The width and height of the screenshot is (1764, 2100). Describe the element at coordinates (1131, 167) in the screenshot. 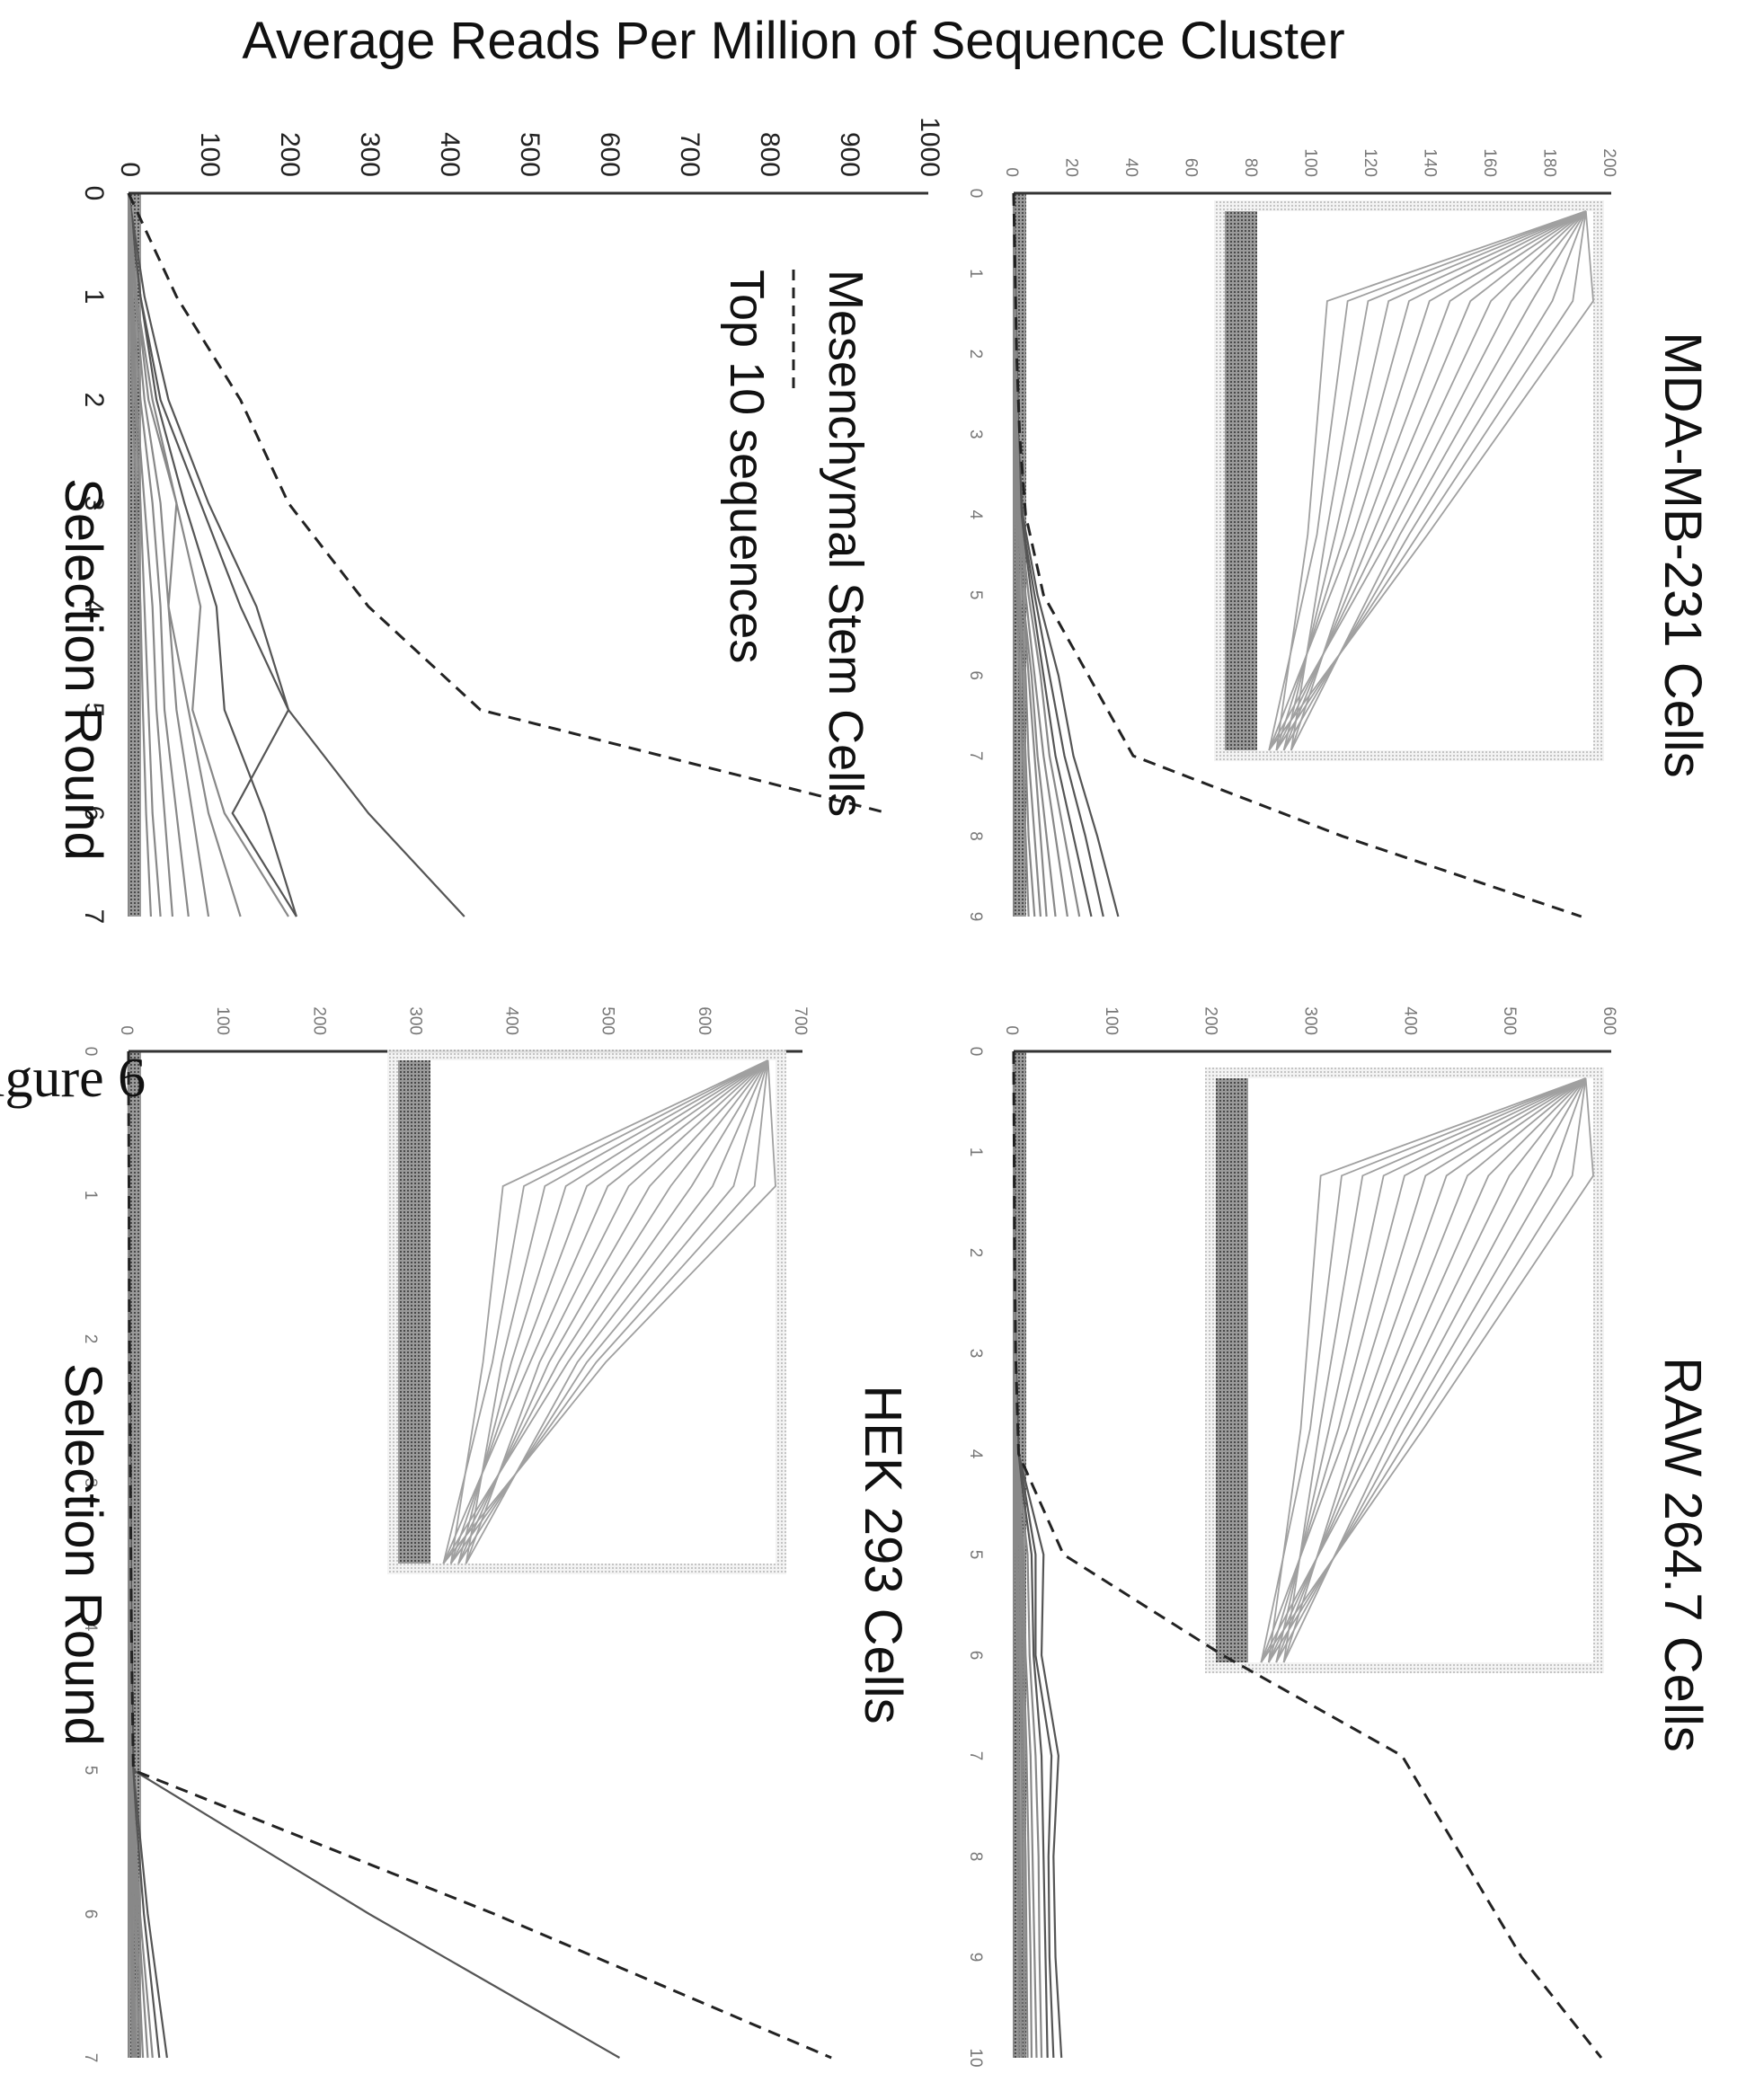

I see `y-tick-label: 40` at that location.